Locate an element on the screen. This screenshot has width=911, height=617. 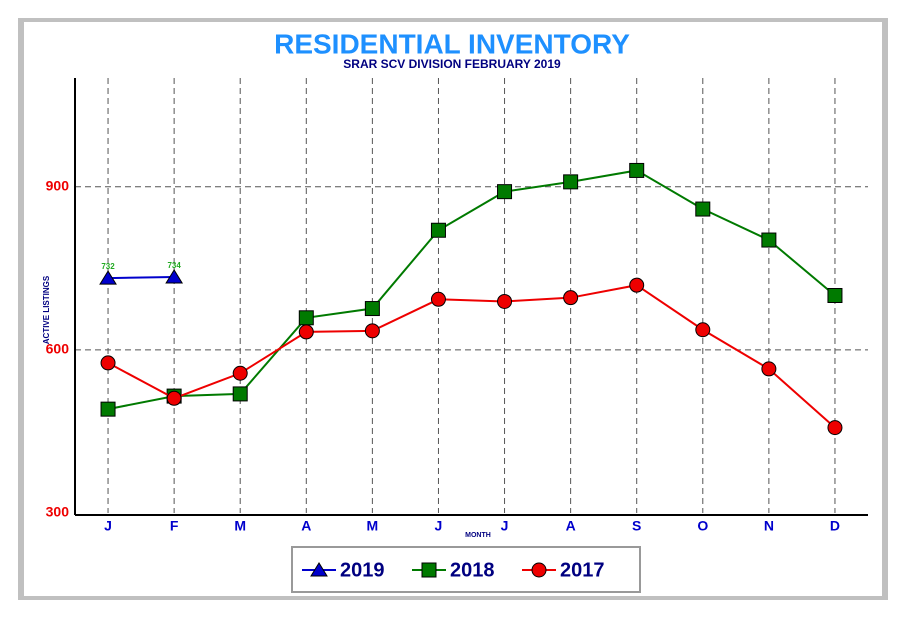
y-tick-label: 300 is located at coordinates (58, 512).